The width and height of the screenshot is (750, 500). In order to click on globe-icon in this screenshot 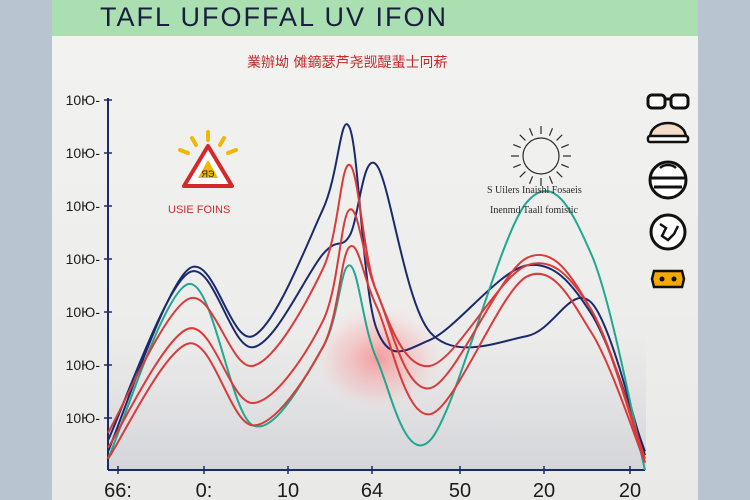, I will do `click(668, 232)`.